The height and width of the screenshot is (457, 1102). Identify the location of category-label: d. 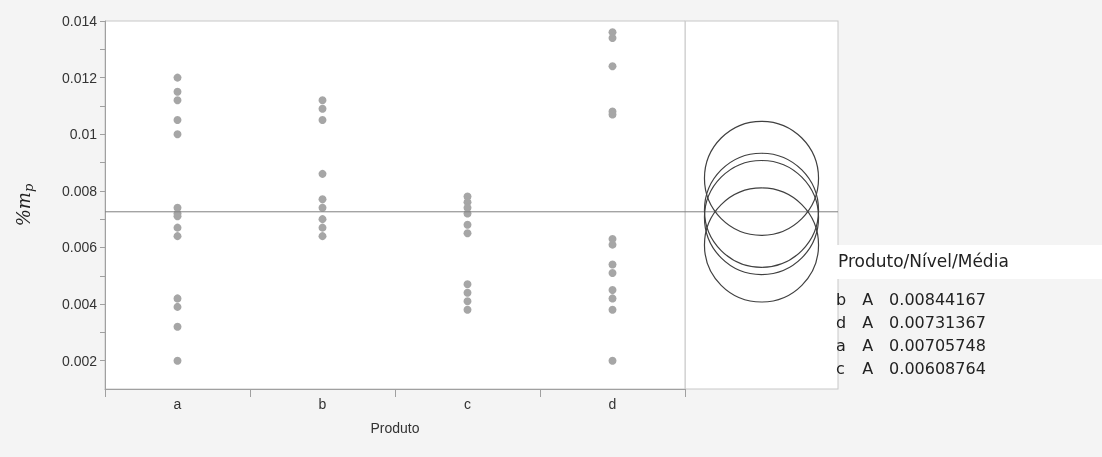
(841, 323).